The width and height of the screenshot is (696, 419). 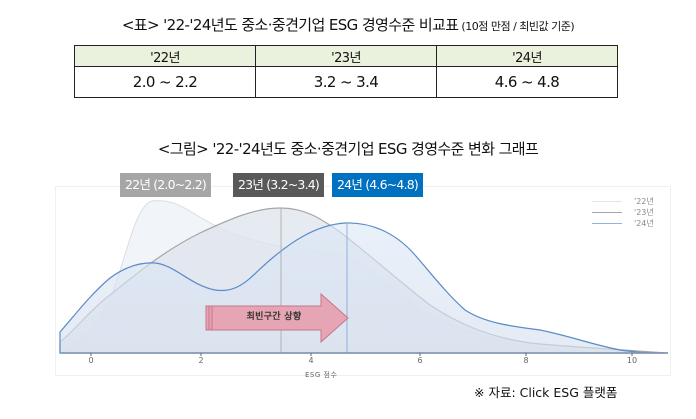 I want to click on legend-item-2022: '22년, so click(x=631, y=201).